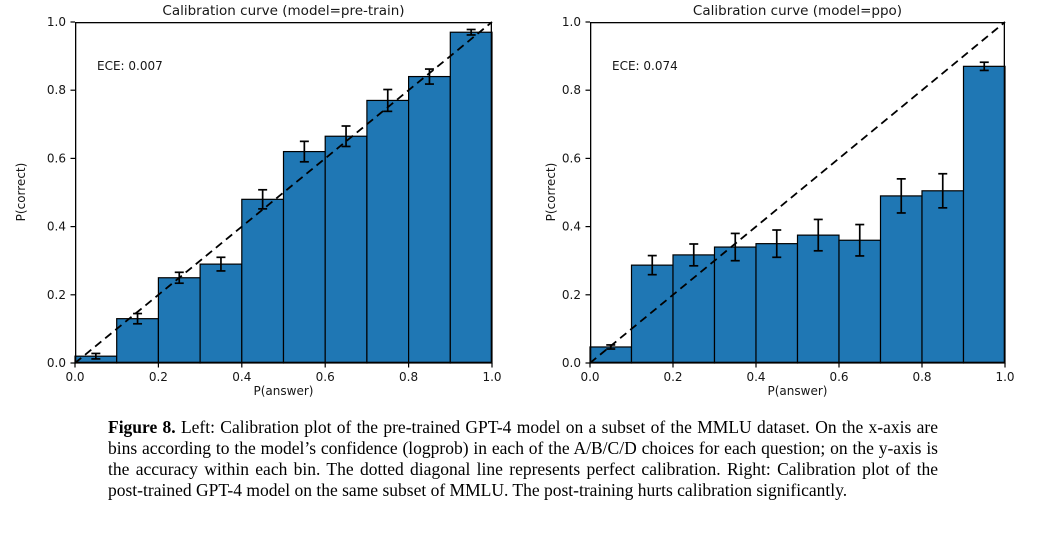 Image resolution: width=1054 pixels, height=544 pixels. What do you see at coordinates (283, 11) in the screenshot?
I see `plot-title-pretrain: Calibration curve (model=pre-train)` at bounding box center [283, 11].